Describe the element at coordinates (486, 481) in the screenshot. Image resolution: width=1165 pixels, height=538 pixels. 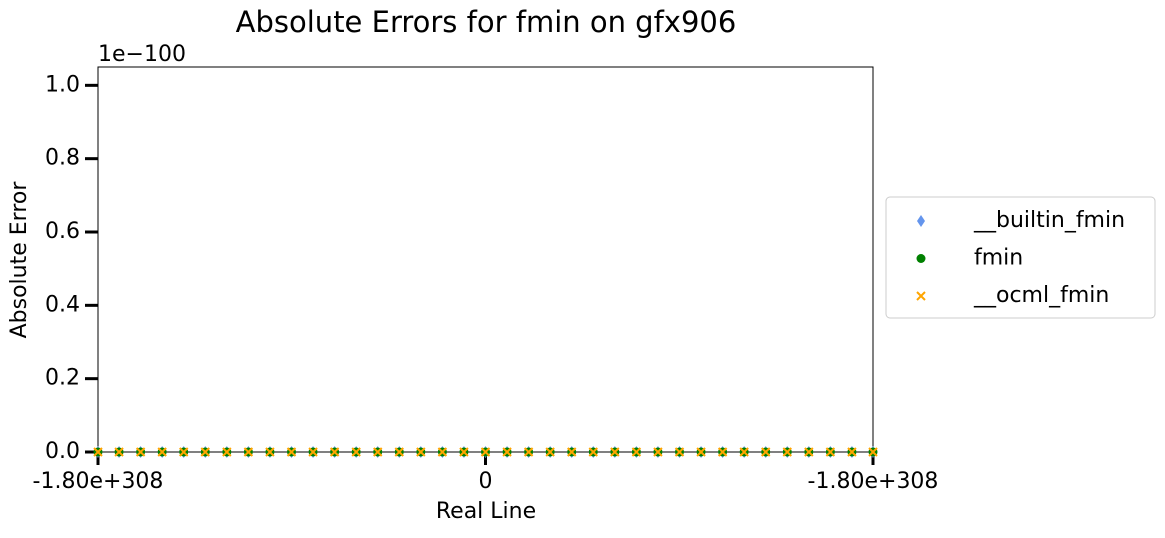
I see `x-tick-label: 0` at that location.